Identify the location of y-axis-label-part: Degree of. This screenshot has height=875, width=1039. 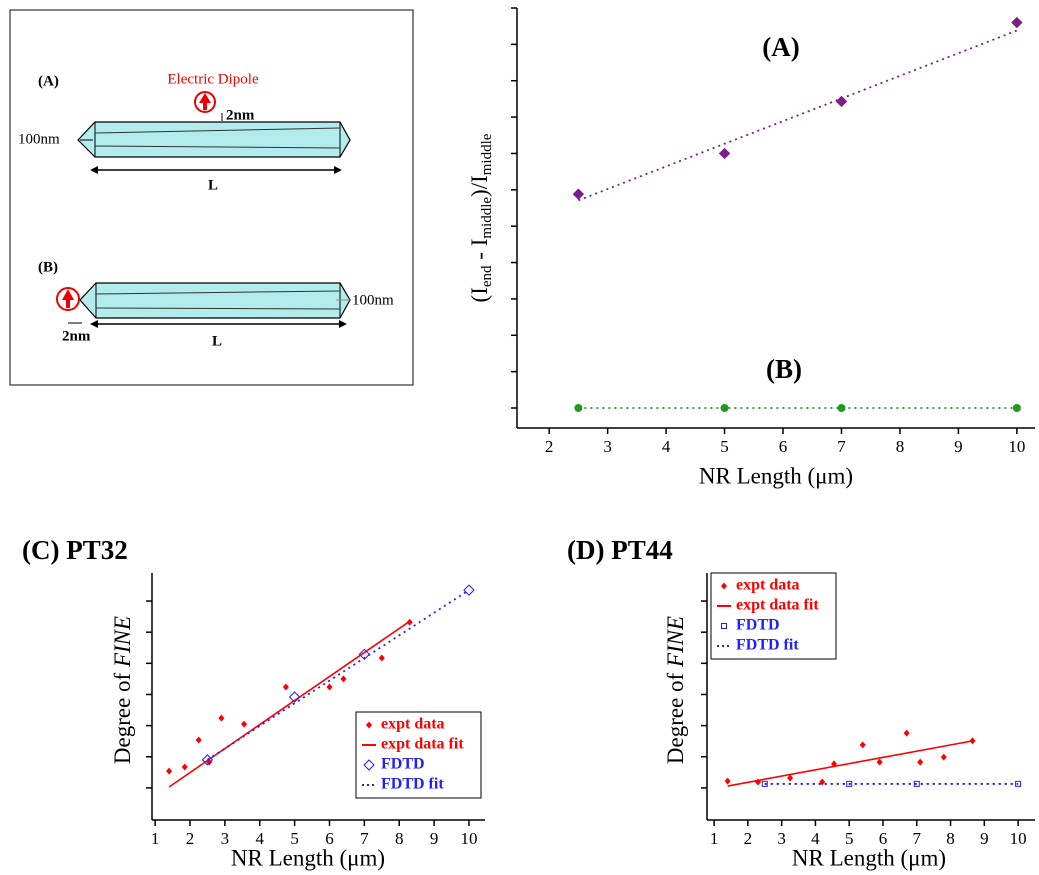
(122, 715).